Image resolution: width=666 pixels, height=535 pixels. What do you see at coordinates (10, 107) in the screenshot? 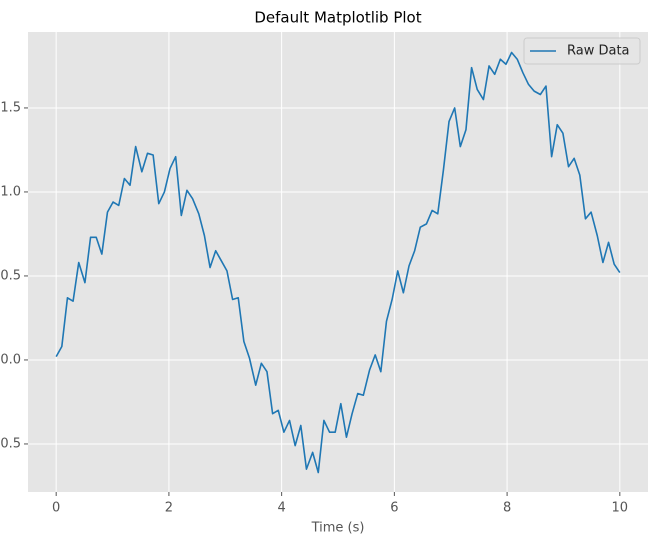
I see `y-tick-label: 1.5` at bounding box center [10, 107].